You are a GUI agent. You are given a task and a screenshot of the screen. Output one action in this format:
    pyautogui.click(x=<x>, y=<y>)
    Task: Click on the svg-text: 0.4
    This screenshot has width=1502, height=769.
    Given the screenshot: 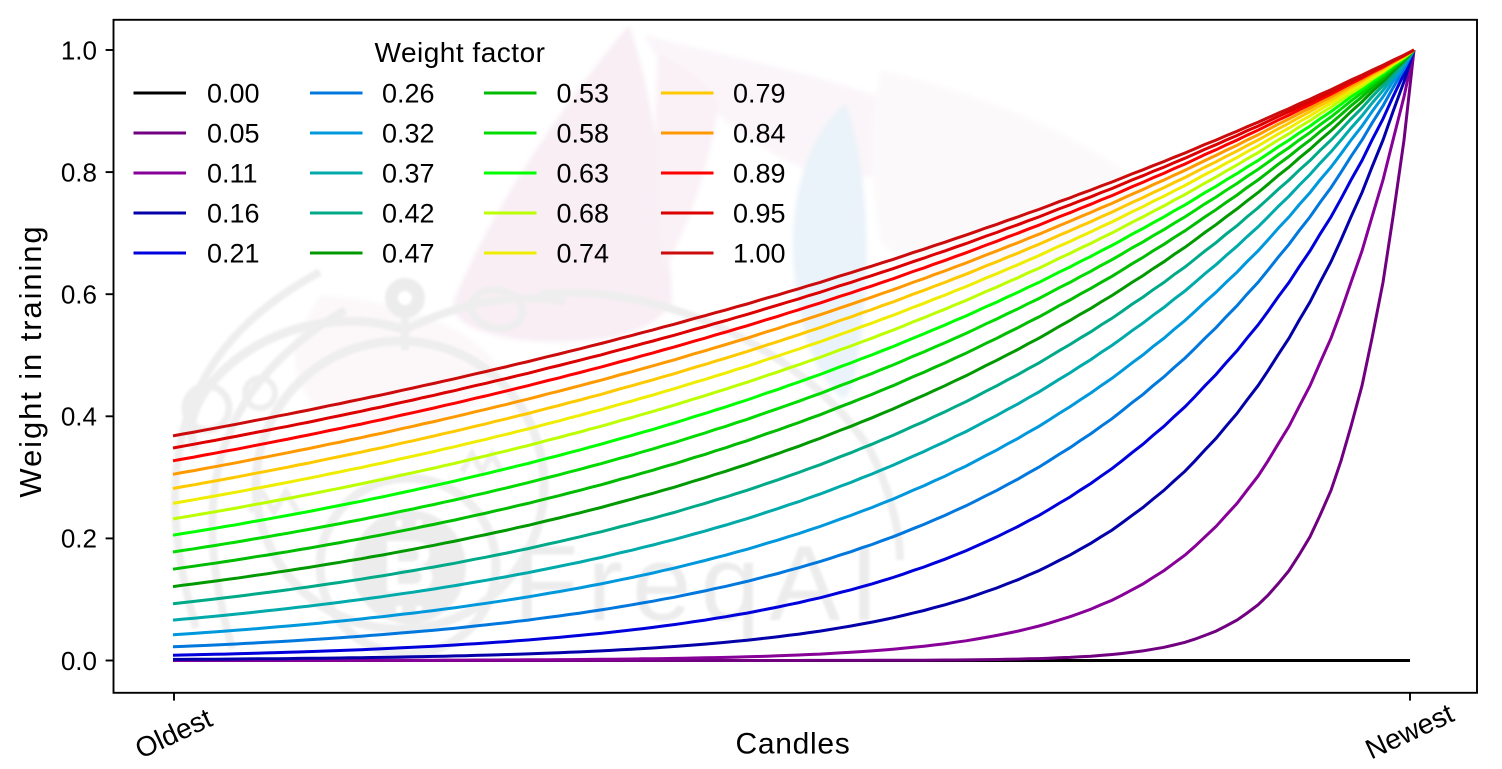 What is the action you would take?
    pyautogui.click(x=79, y=417)
    